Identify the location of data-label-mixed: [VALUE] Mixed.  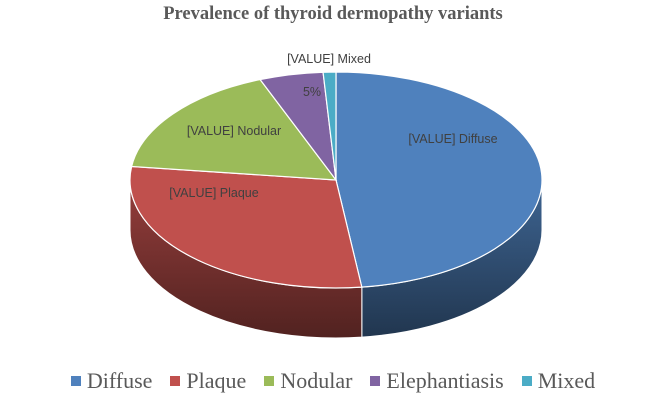
(329, 59).